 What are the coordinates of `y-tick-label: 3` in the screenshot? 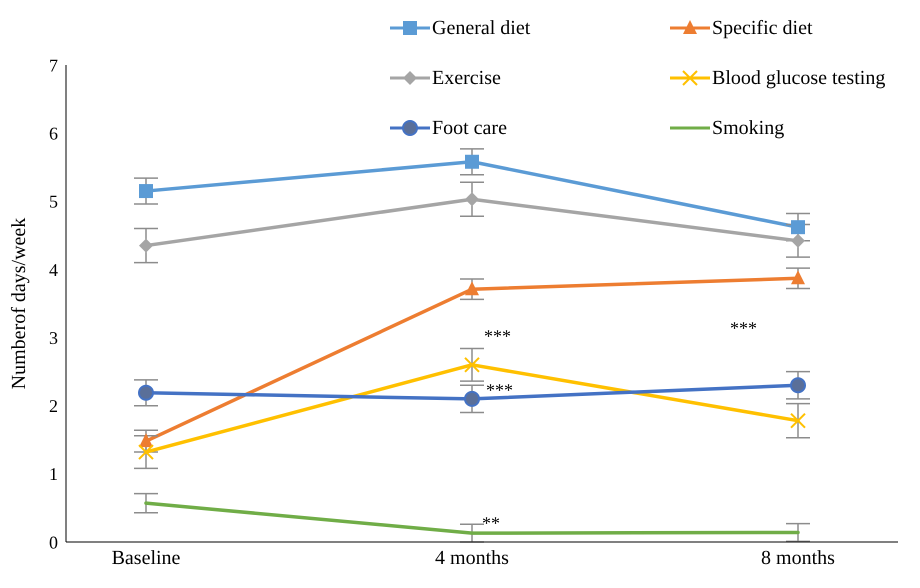 It's located at (53, 338).